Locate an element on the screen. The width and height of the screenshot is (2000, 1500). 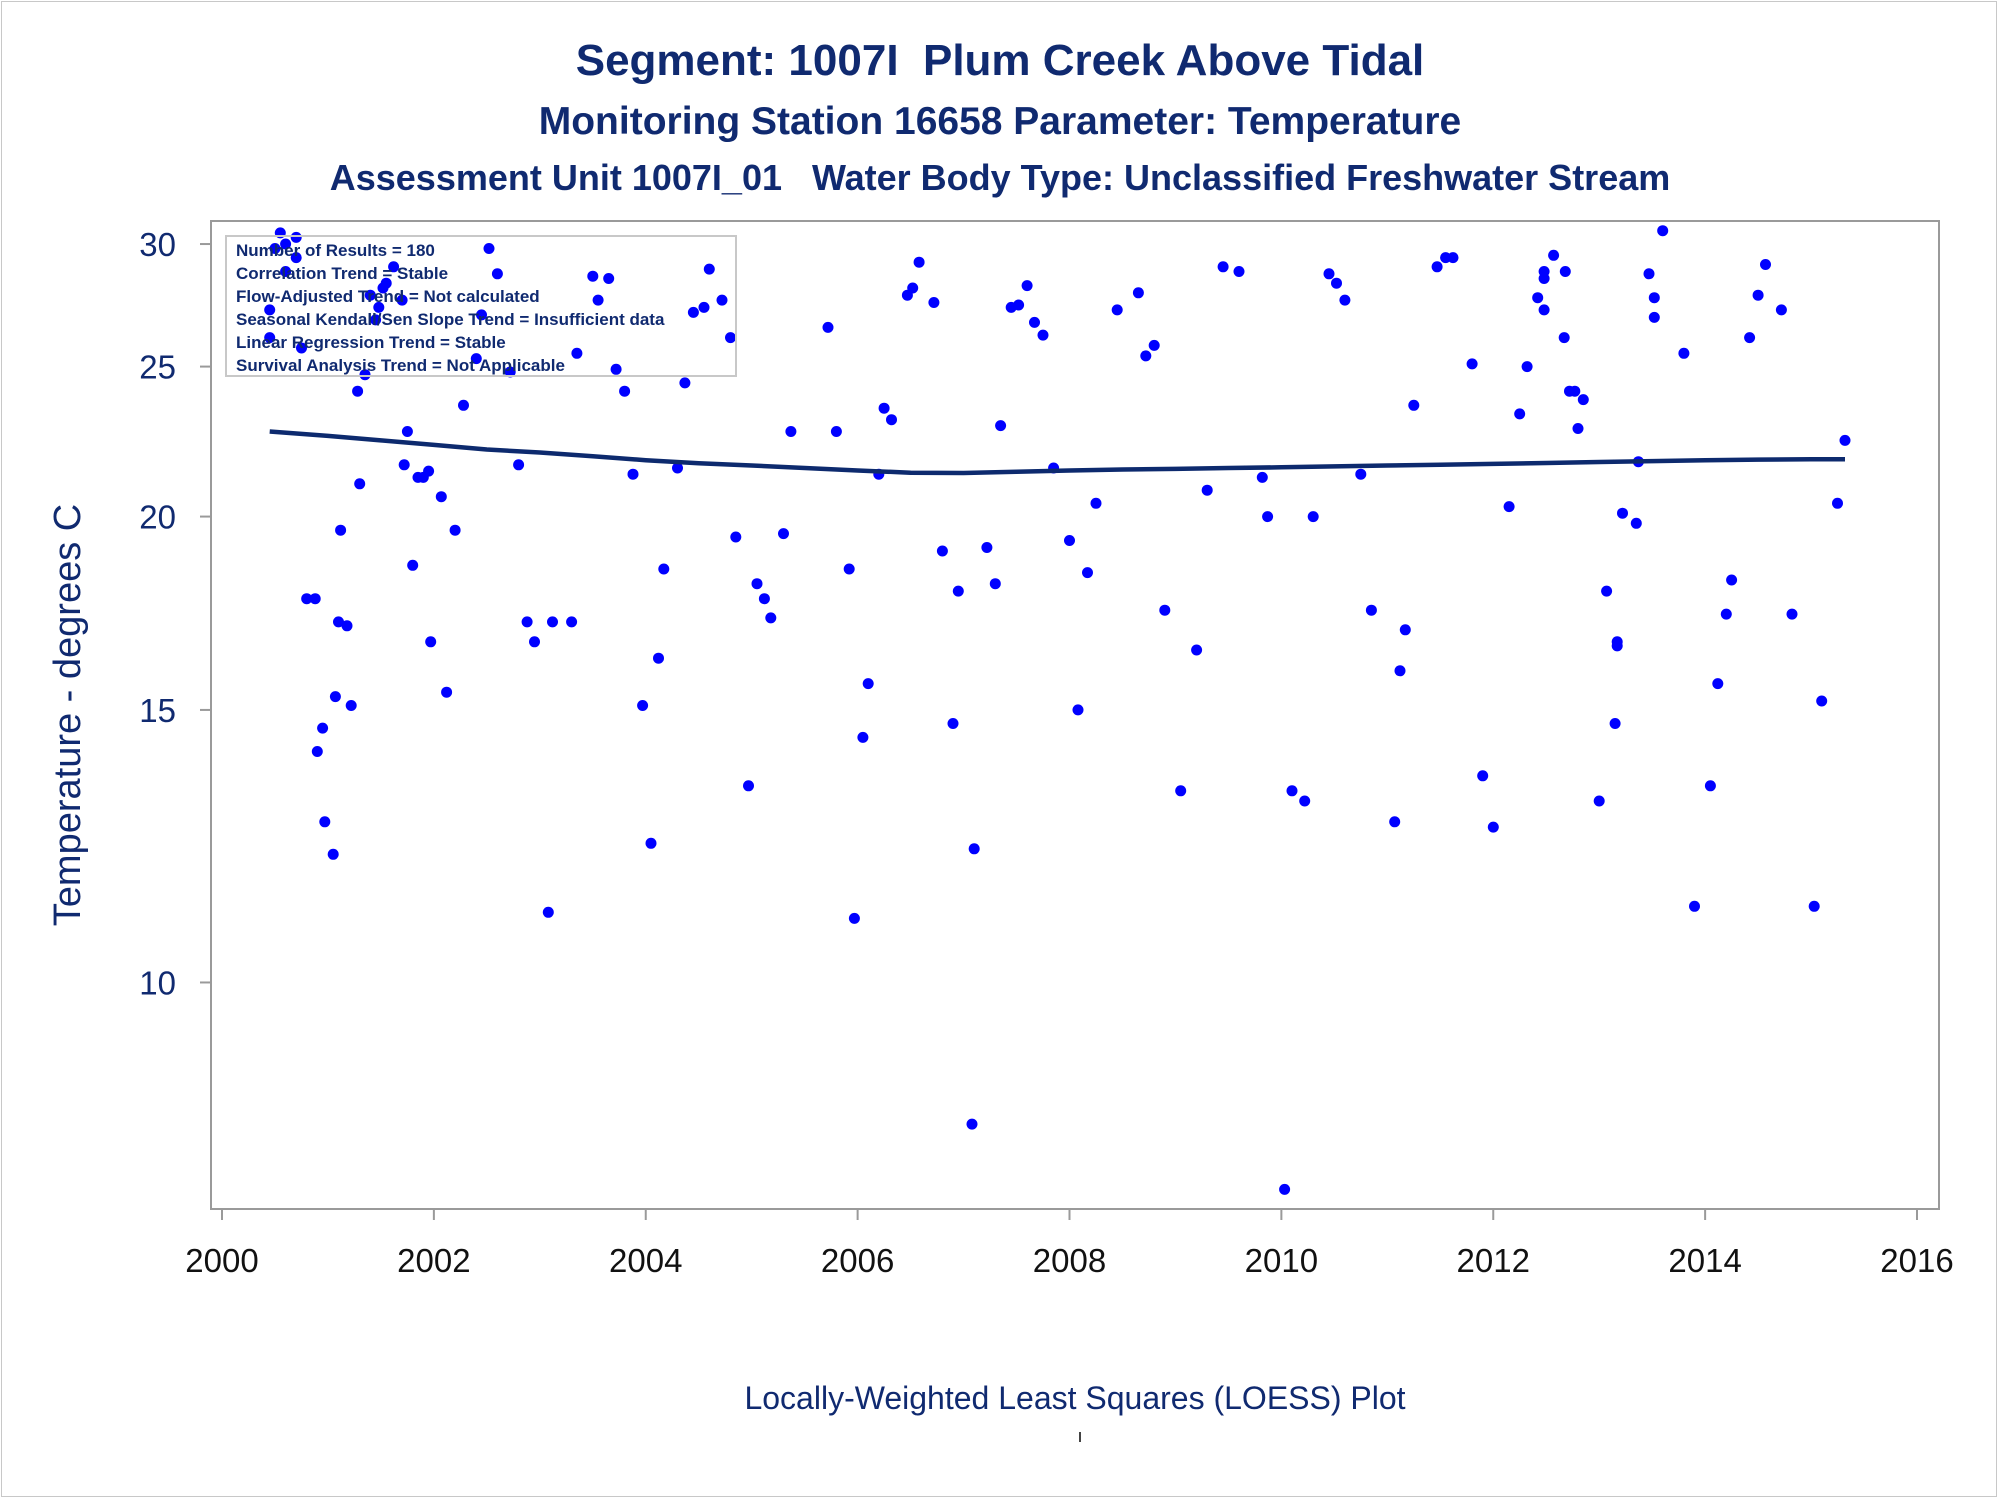
x-tick-label: 2016 is located at coordinates (1916, 1260).